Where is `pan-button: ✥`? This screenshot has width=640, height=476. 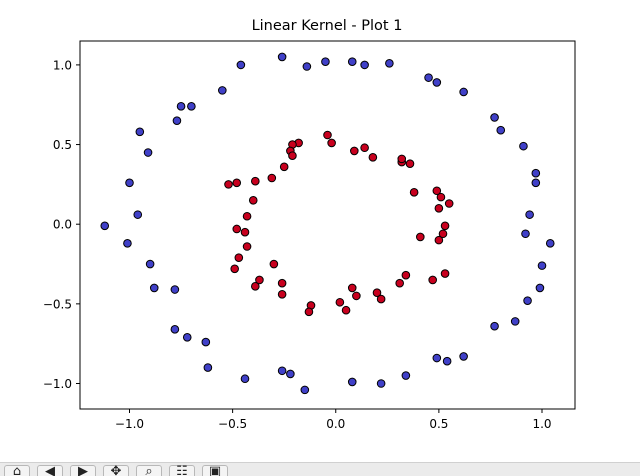 pan-button: ✥ is located at coordinates (116, 470).